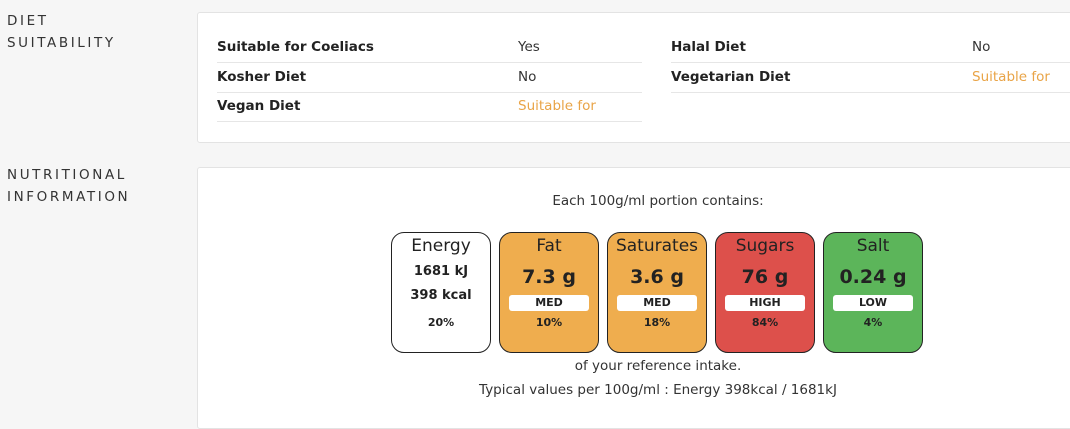  What do you see at coordinates (529, 47) in the screenshot?
I see `diet-value: Yes` at bounding box center [529, 47].